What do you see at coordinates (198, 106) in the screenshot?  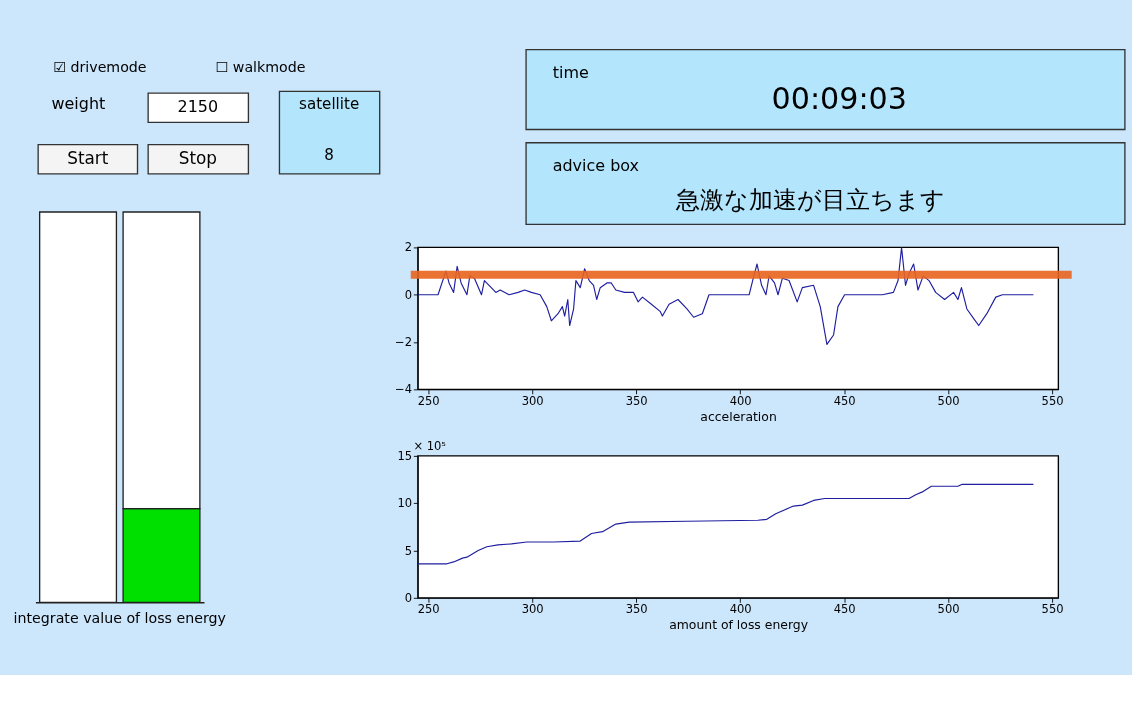 I see `text: 2150` at bounding box center [198, 106].